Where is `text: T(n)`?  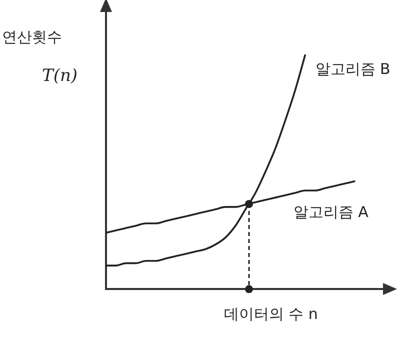
text: T(n) is located at coordinates (60, 76).